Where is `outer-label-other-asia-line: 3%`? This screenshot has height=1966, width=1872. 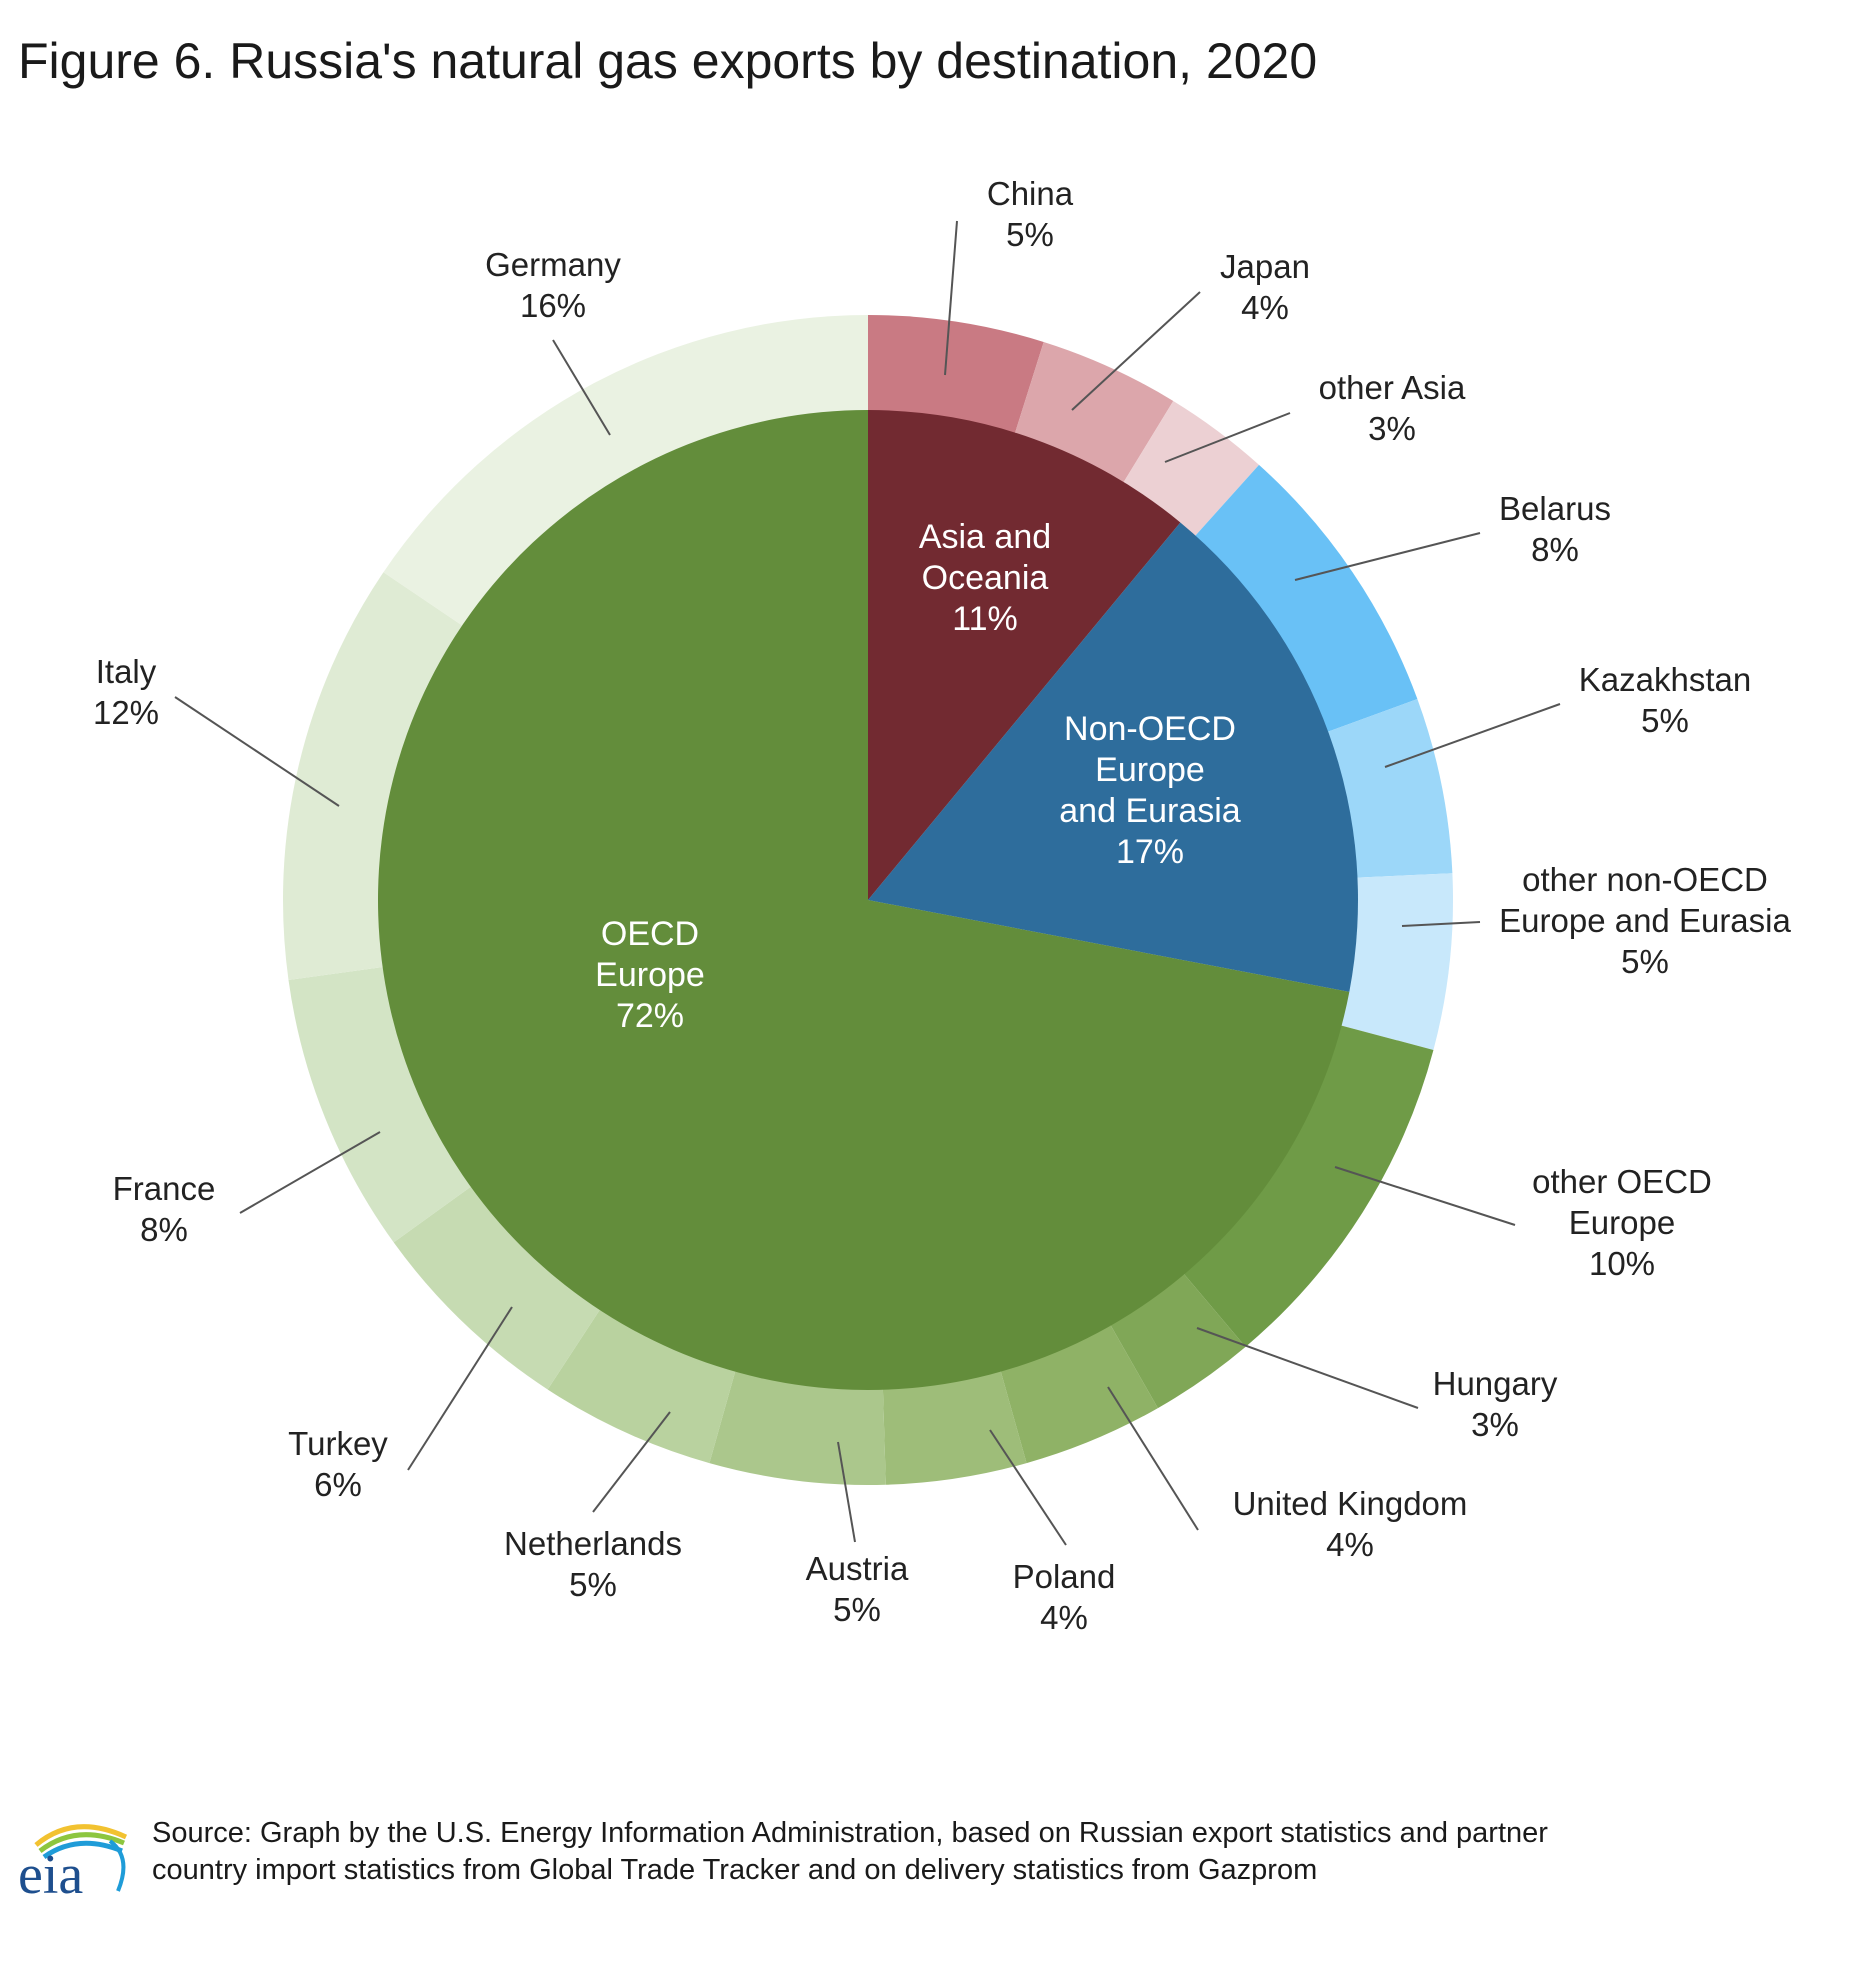
outer-label-other-asia-line: 3% is located at coordinates (1392, 428).